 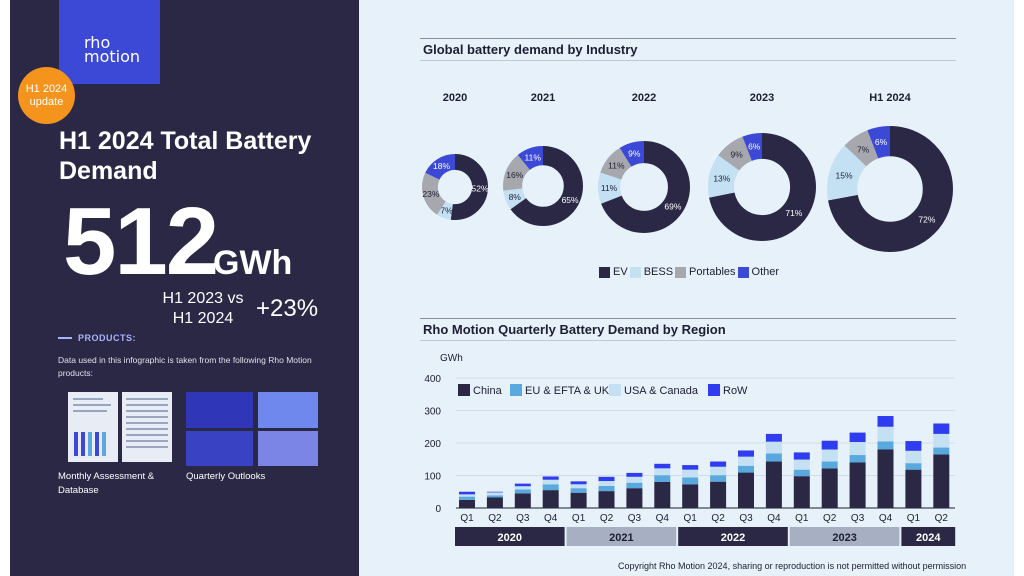 I want to click on donut-2023: 71% 13% 9% 6%, so click(x=761, y=186).